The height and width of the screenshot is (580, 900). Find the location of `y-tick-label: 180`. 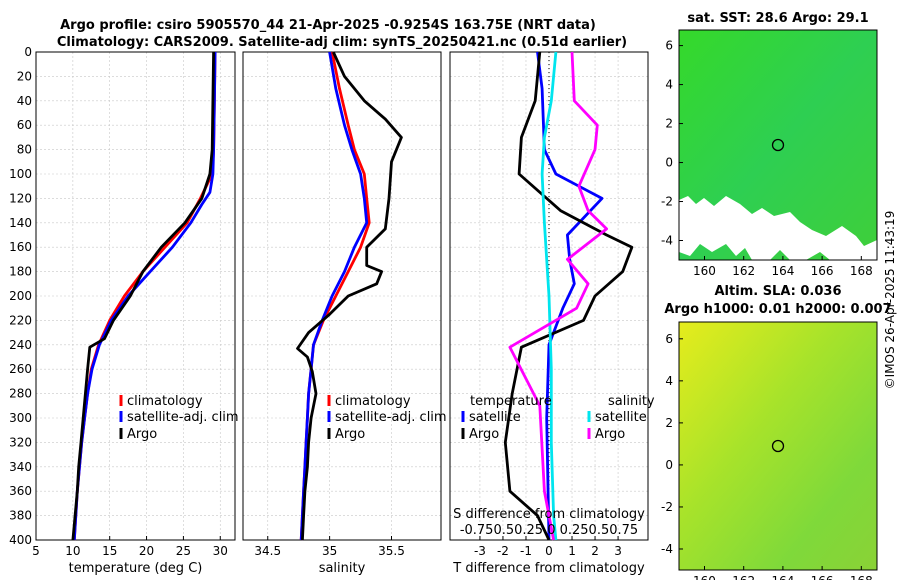

y-tick-label: 180 is located at coordinates (20, 272).